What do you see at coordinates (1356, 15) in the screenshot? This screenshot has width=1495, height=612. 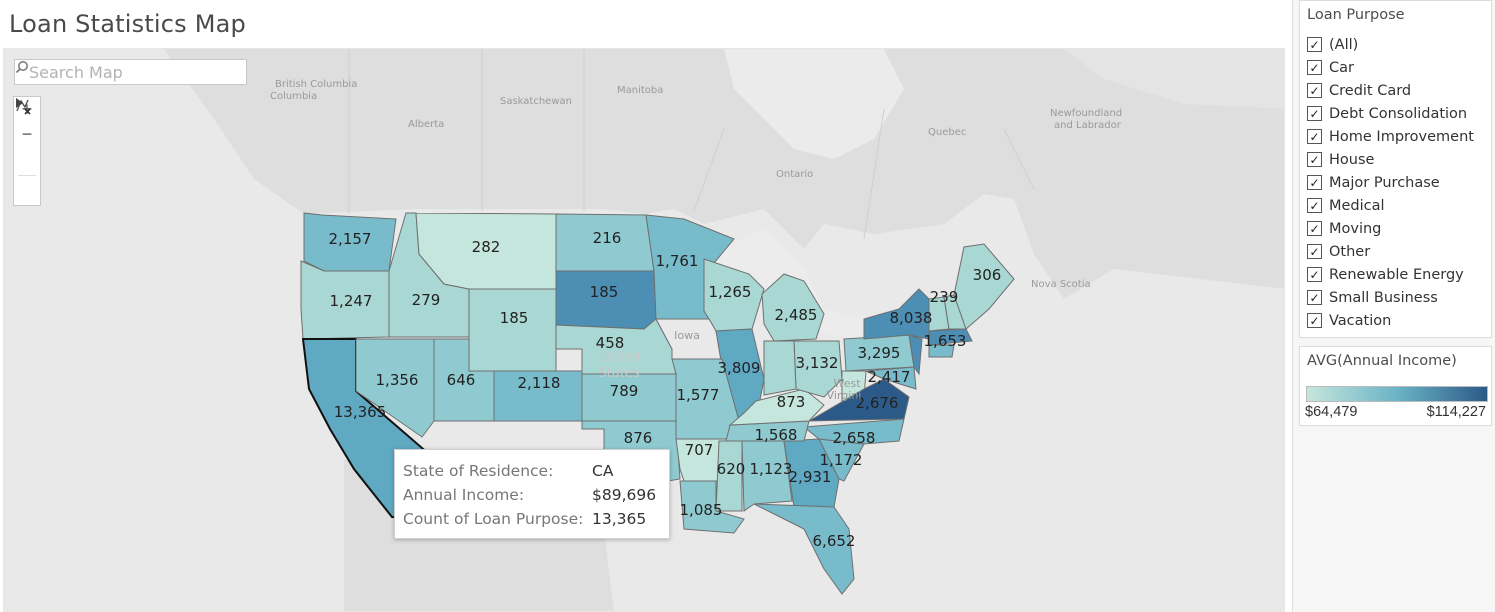 I see `filter-title: Loan Purpose` at bounding box center [1356, 15].